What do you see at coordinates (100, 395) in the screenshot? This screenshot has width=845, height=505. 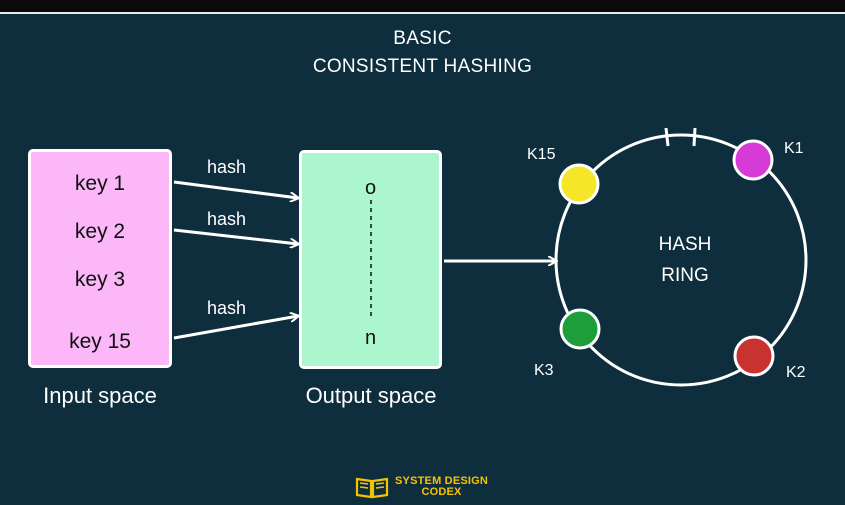 I see `input-space-caption: Input space` at bounding box center [100, 395].